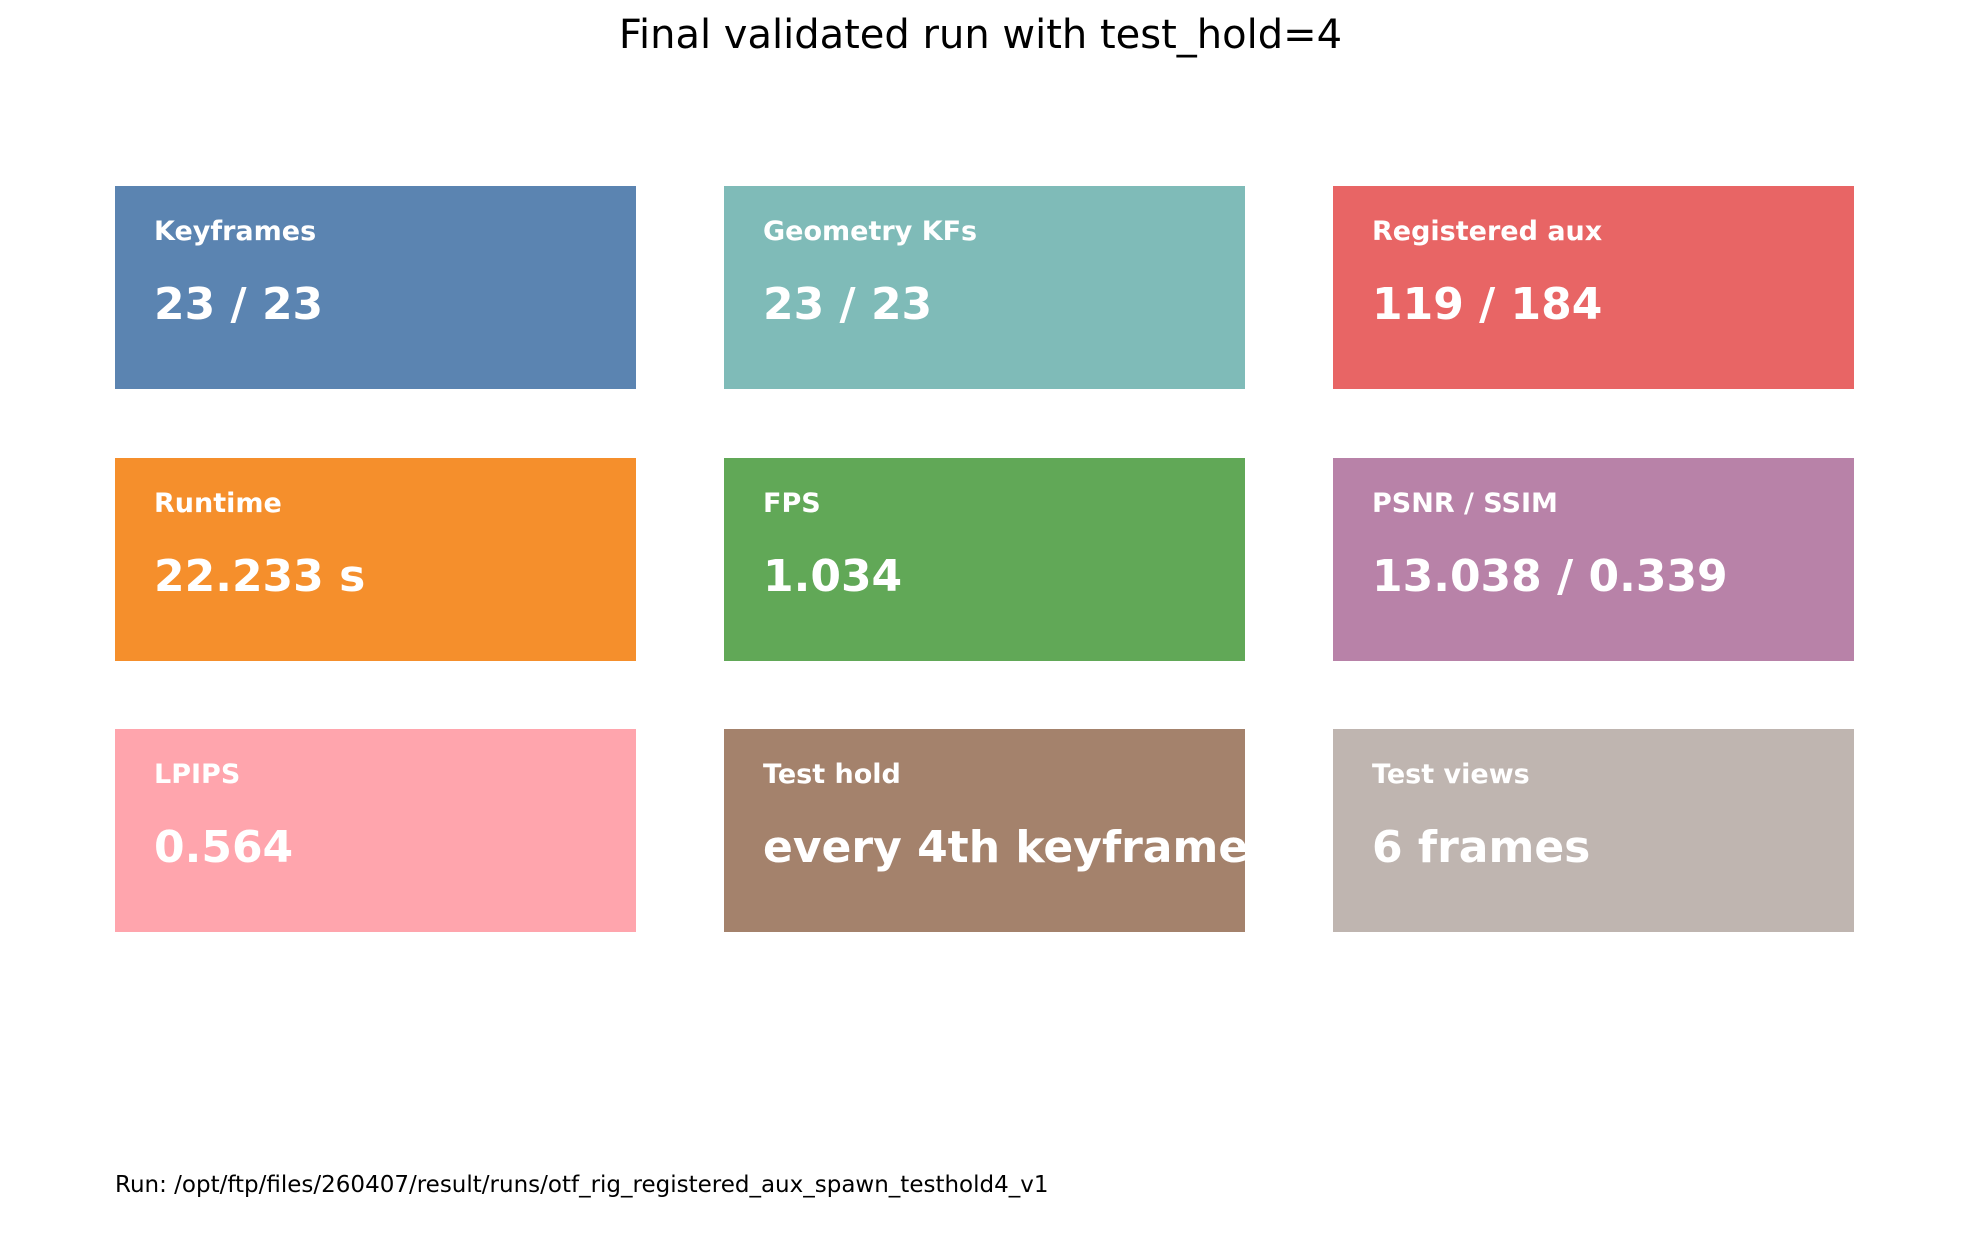  Describe the element at coordinates (832, 774) in the screenshot. I see `metric-label: Test hold` at that location.